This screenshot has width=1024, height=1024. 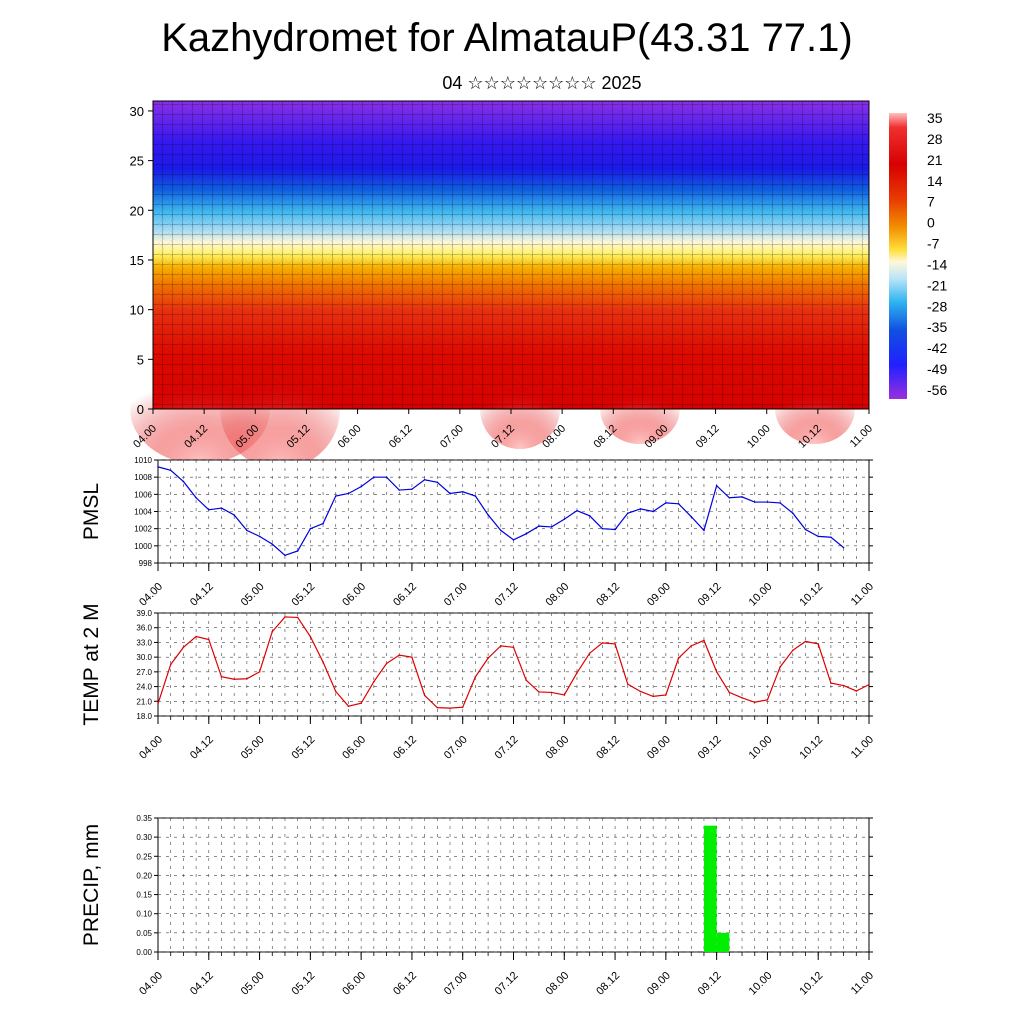 What do you see at coordinates (144, 952) in the screenshot?
I see `precipitation-ytick-label-0: 0.00` at bounding box center [144, 952].